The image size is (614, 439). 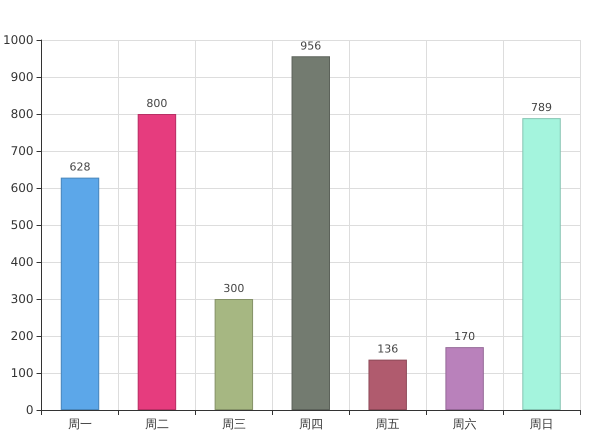 What do you see at coordinates (18, 40) in the screenshot?
I see `y-tick-label: 1000` at bounding box center [18, 40].